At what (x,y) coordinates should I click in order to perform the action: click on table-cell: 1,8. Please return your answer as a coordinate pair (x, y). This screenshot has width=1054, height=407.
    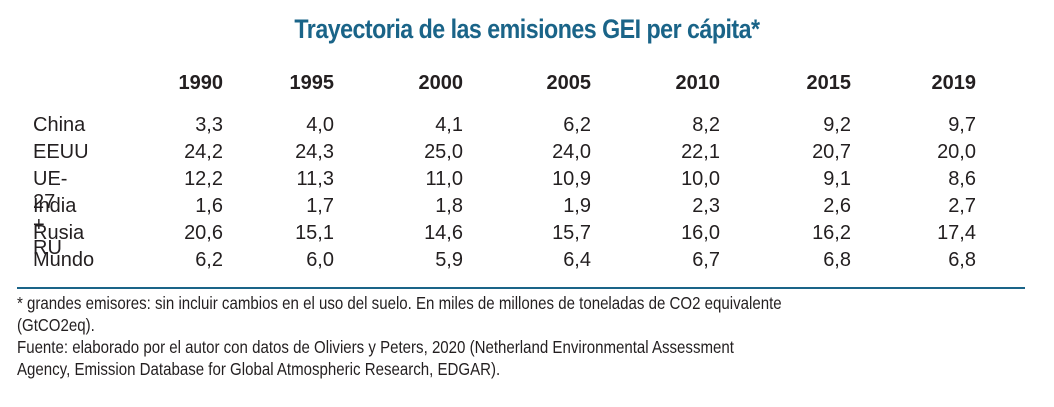
    Looking at the image, I should click on (449, 206).